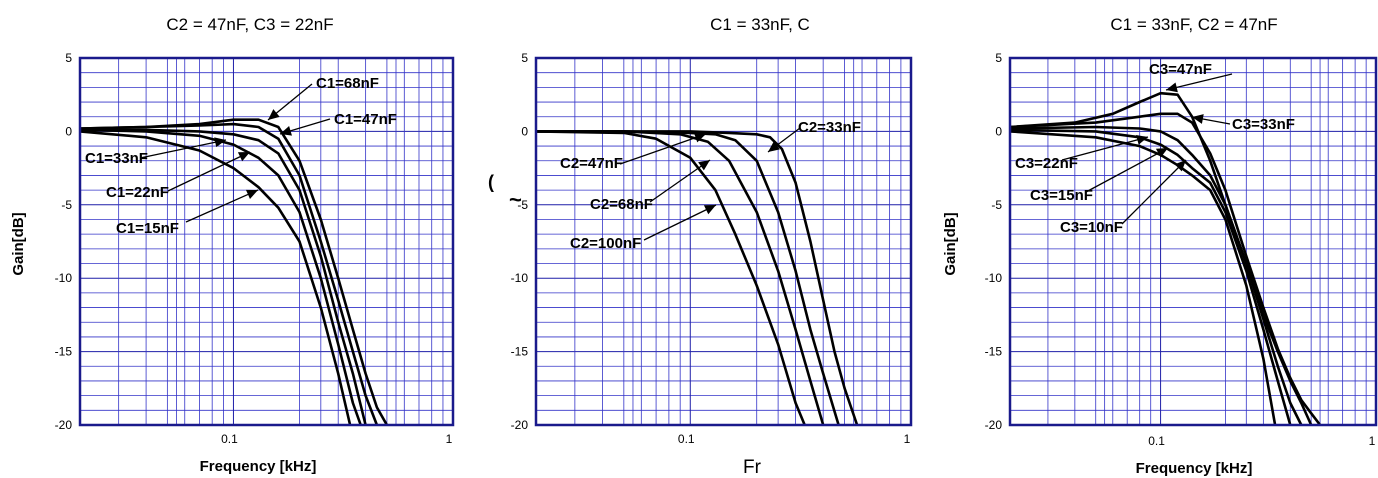  I want to click on chart-title: C1 = 33nF, C2 = 47nF, so click(1193, 24).